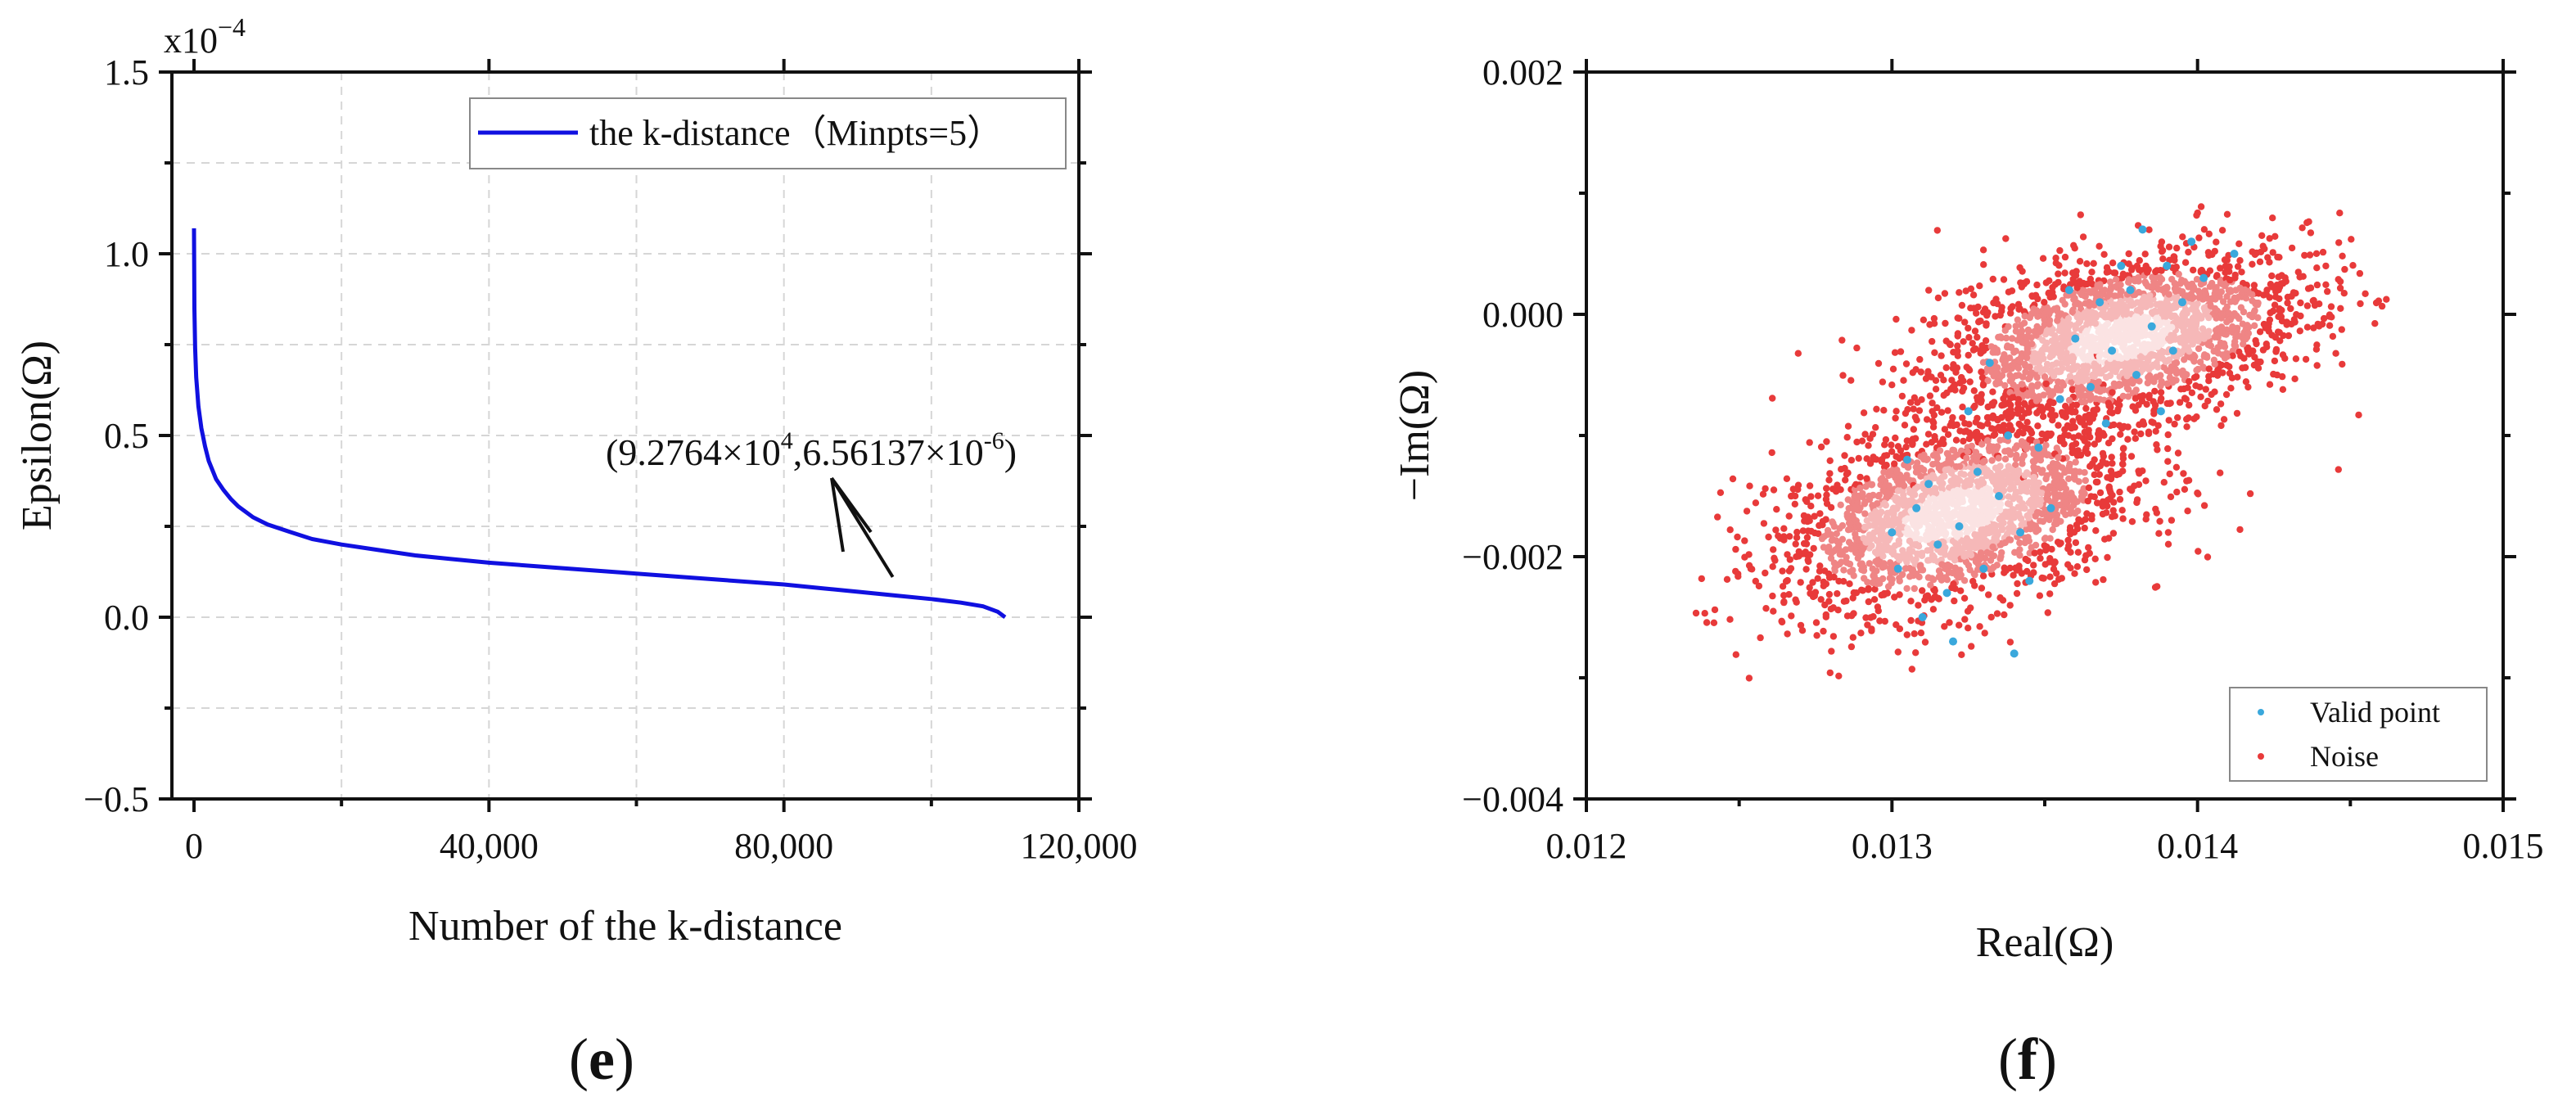  I want to click on panel-f-noise-points, so click(2041, 442).